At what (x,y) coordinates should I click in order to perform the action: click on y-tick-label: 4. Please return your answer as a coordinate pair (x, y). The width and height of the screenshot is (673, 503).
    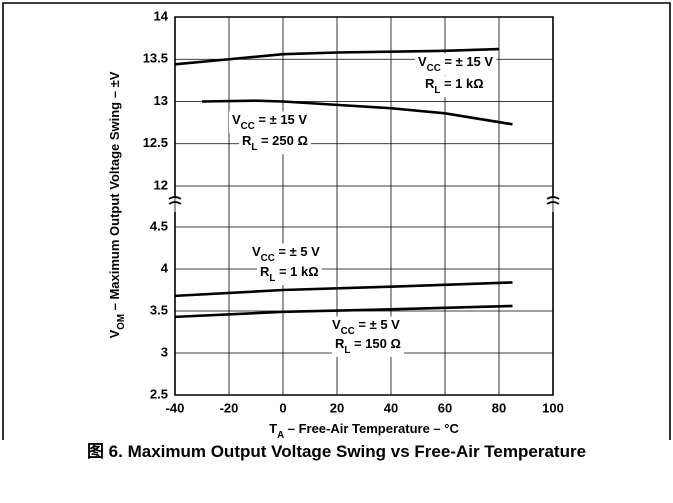
    Looking at the image, I should click on (165, 267).